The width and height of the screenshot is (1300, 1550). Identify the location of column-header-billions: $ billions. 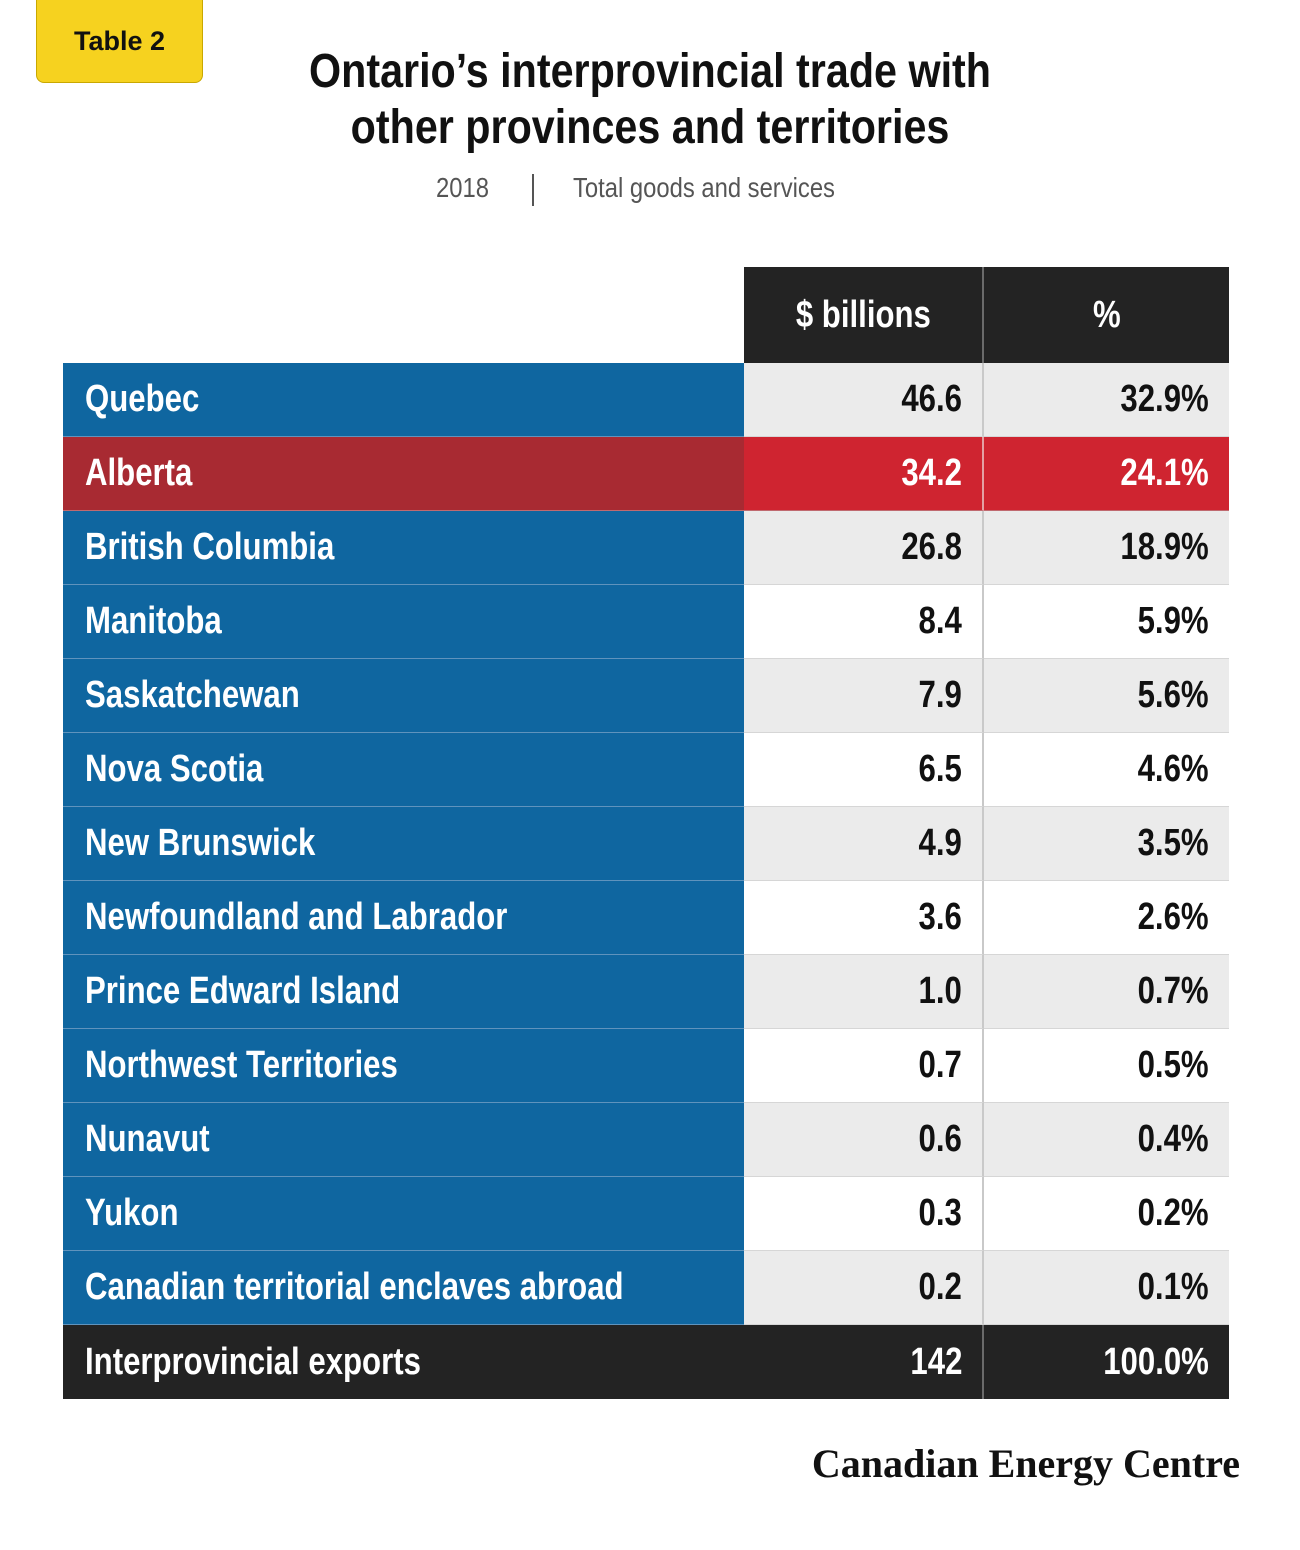
(863, 314).